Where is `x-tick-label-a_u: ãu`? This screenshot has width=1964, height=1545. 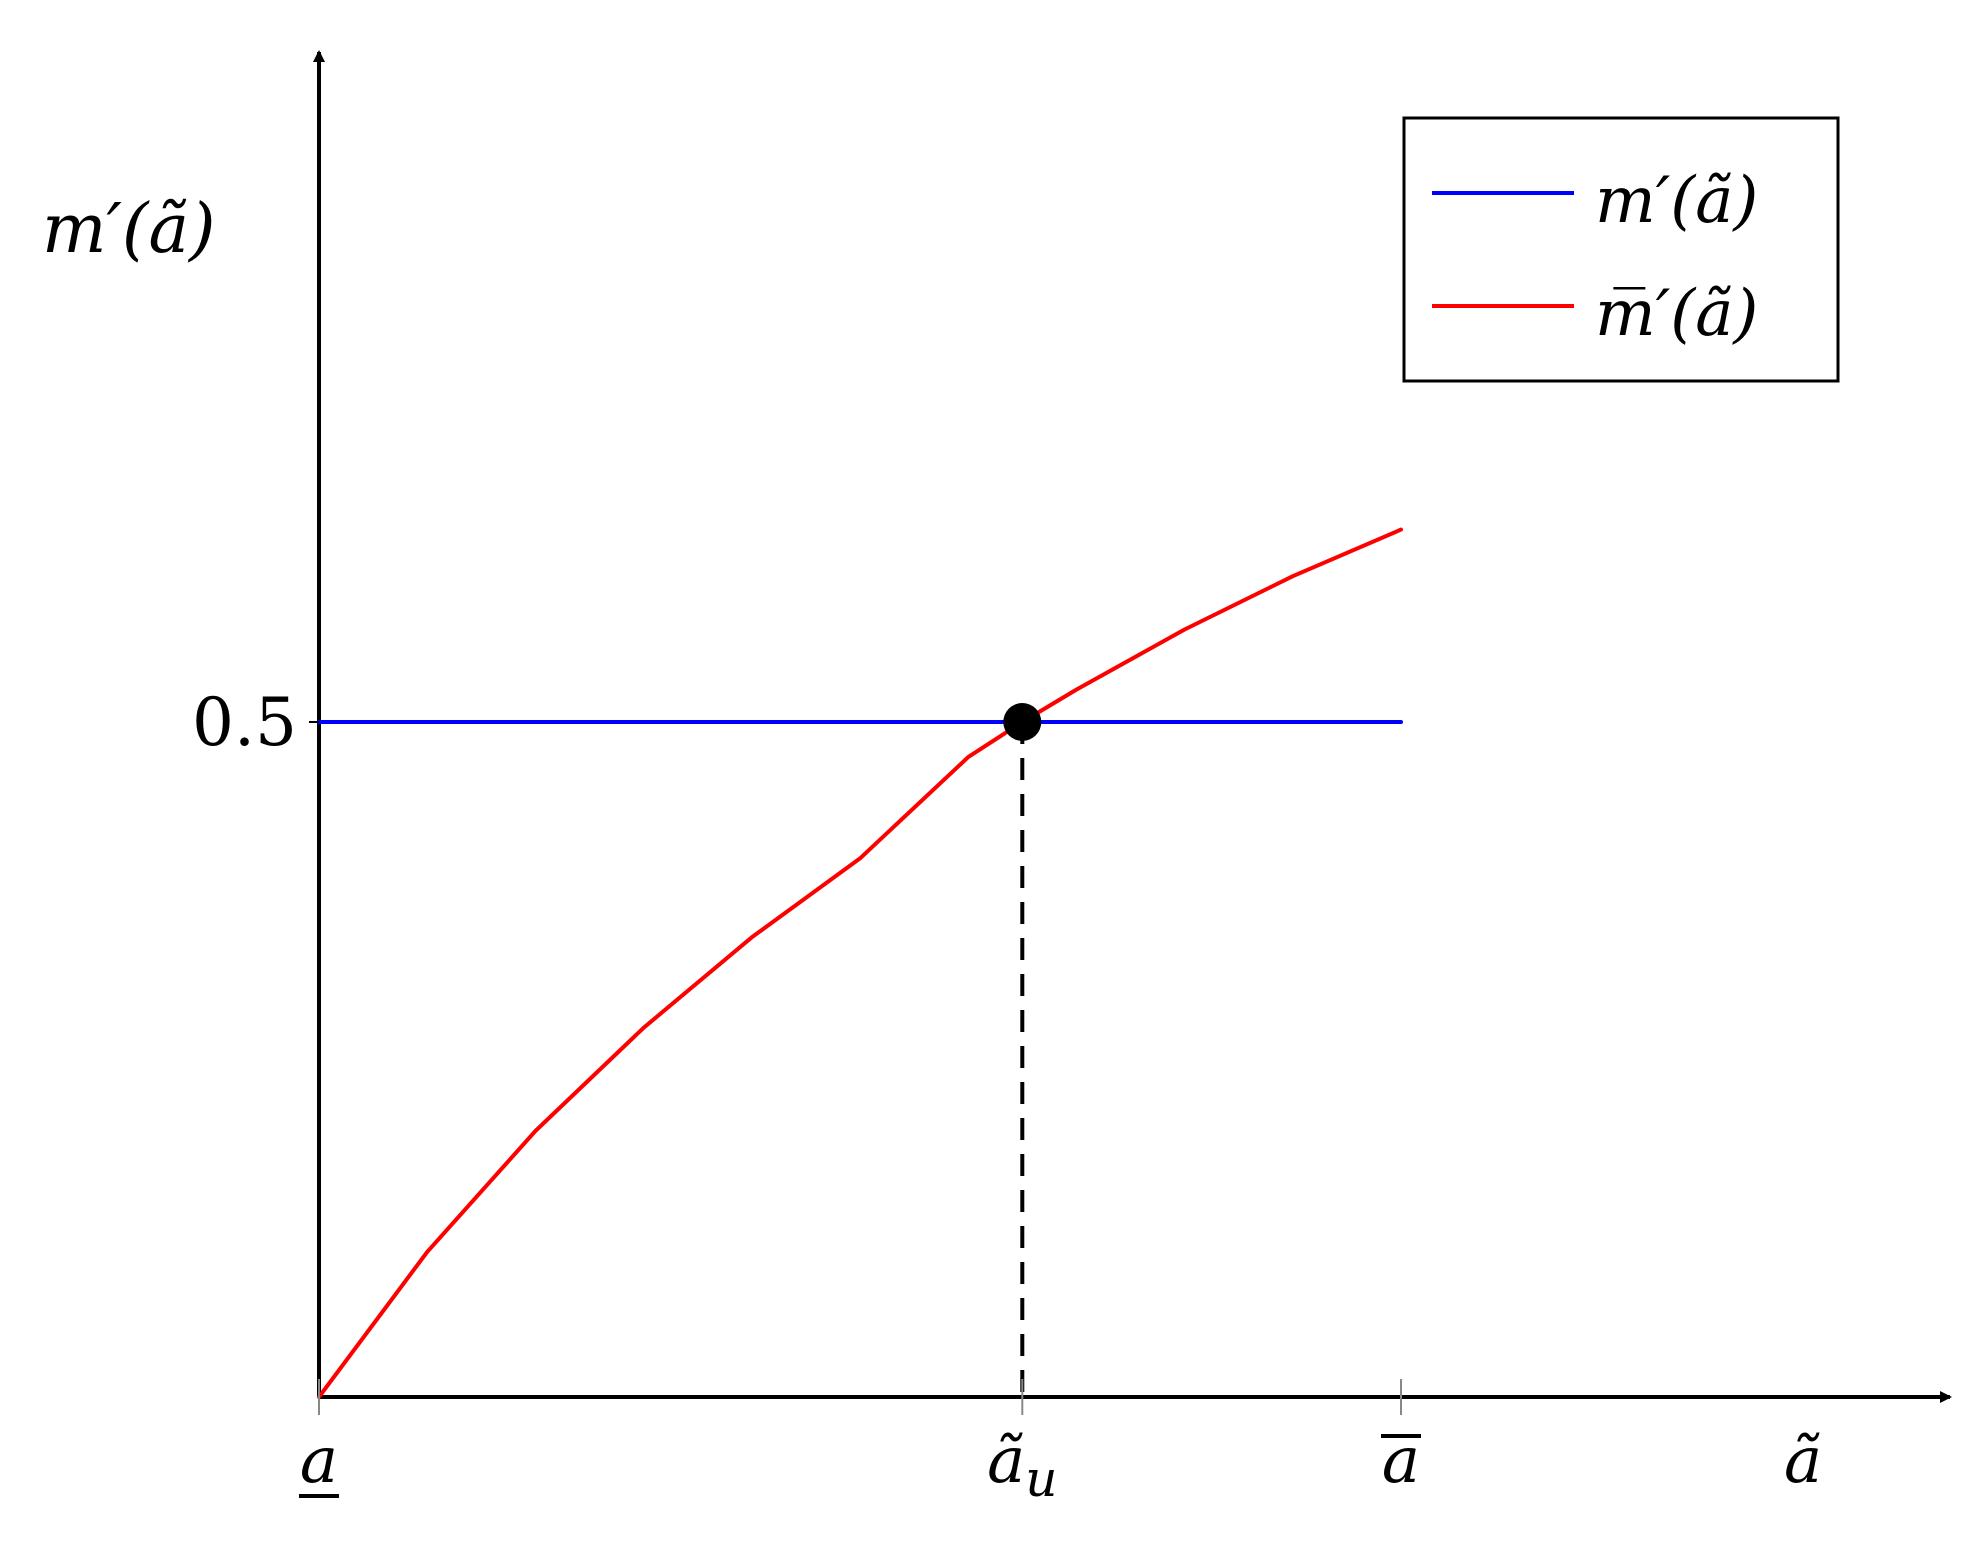 x-tick-label-a_u: ãu is located at coordinates (1022, 1466).